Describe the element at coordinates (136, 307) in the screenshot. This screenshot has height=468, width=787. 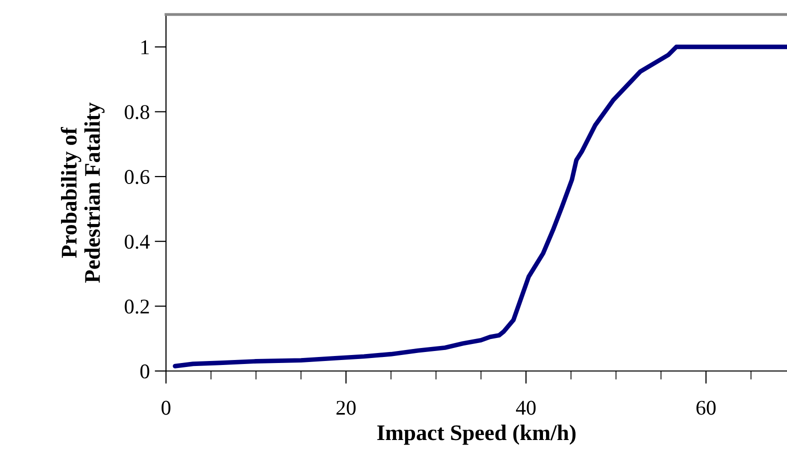
I see `y-tick-label: 0.2` at that location.